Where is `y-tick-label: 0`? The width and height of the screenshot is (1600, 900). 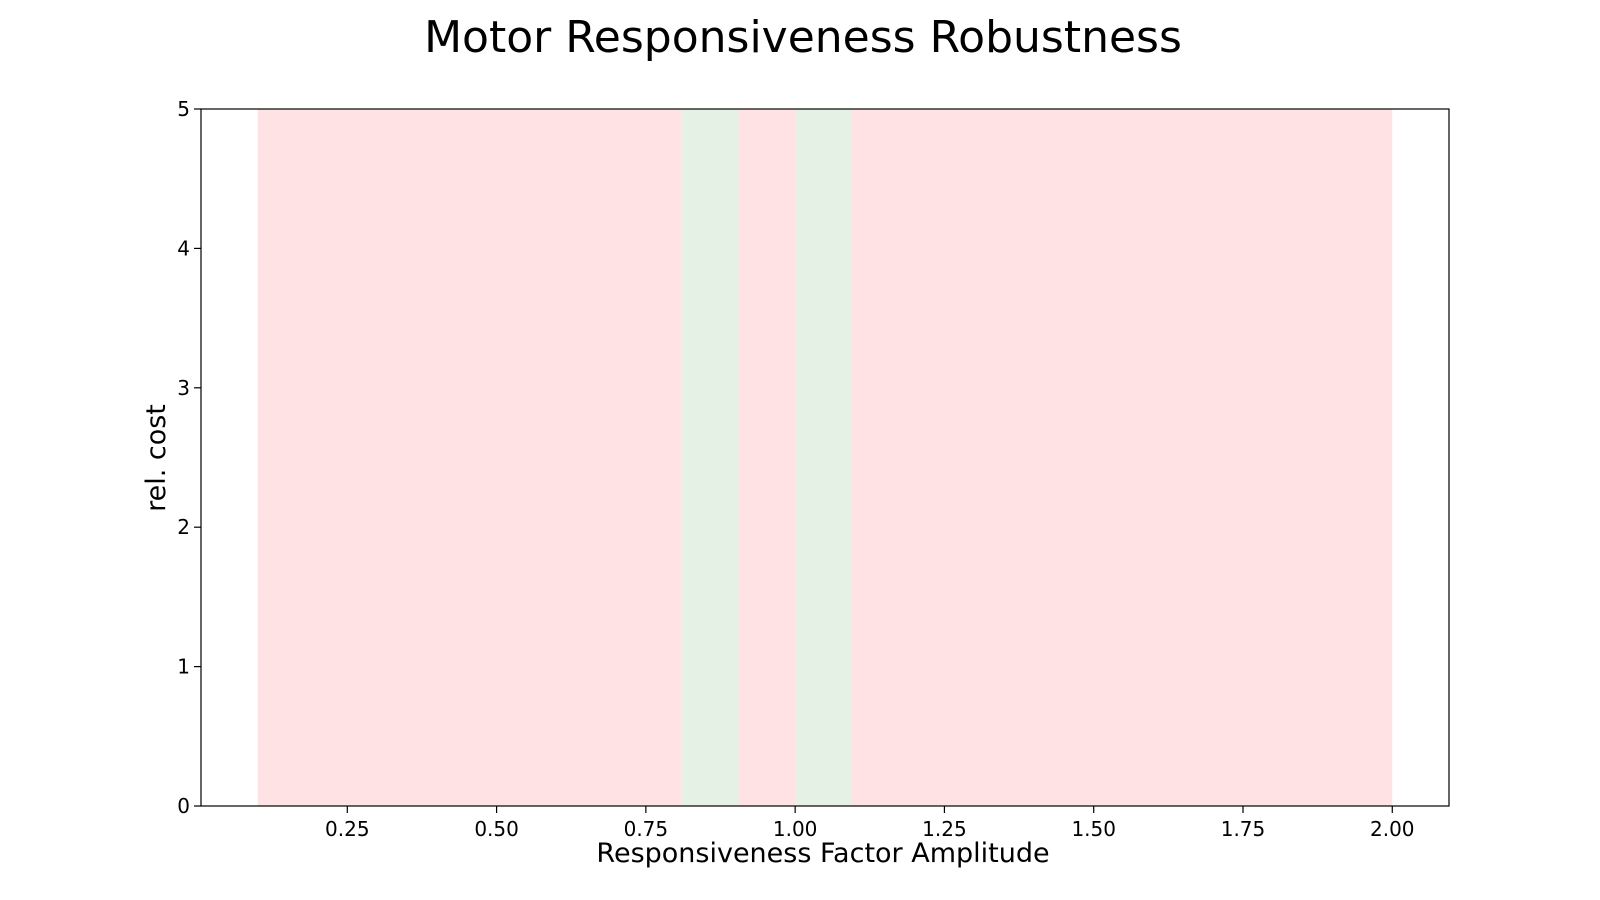 y-tick-label: 0 is located at coordinates (183, 806).